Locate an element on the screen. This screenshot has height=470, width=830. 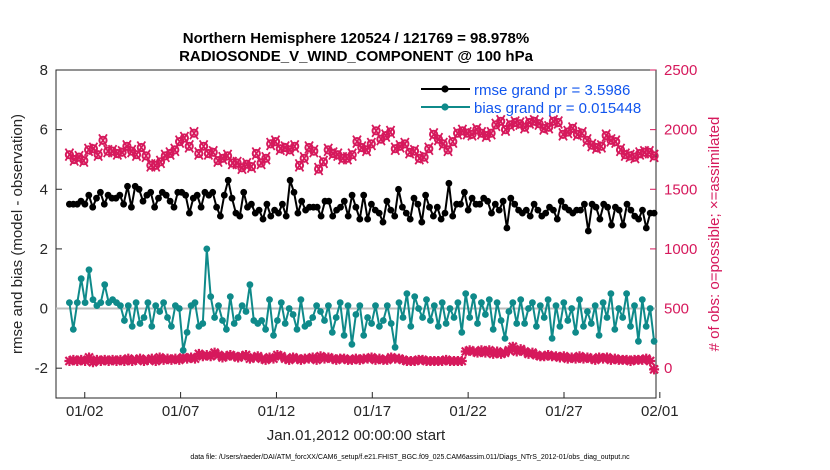
legend-rmse-label: rmse grand pr = 3.5986 is located at coordinates (552, 90).